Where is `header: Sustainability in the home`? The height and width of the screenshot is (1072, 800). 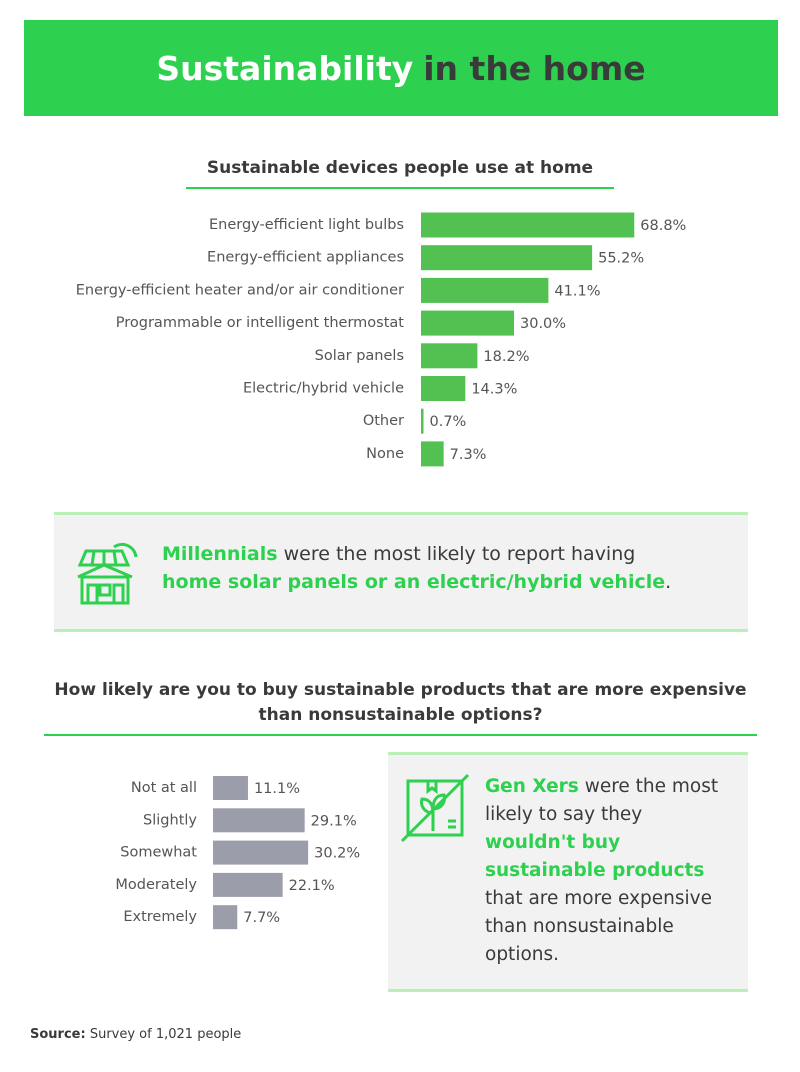
header: Sustainability in the home is located at coordinates (401, 68).